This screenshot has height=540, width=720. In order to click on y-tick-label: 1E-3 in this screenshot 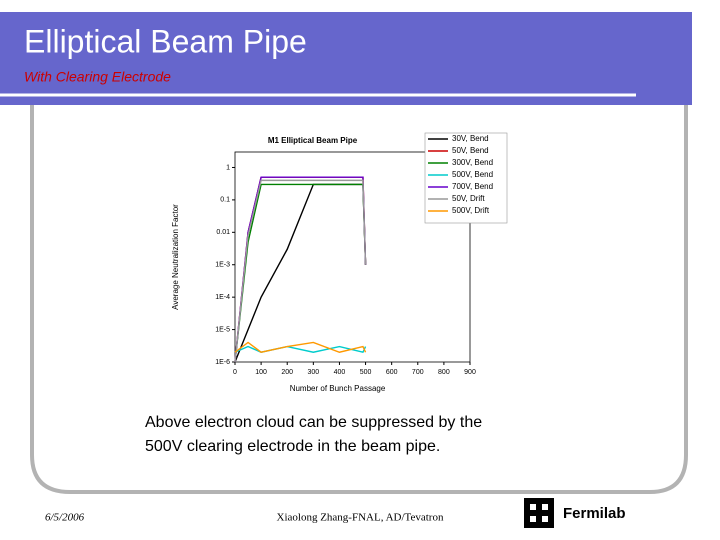, I will do `click(222, 265)`.